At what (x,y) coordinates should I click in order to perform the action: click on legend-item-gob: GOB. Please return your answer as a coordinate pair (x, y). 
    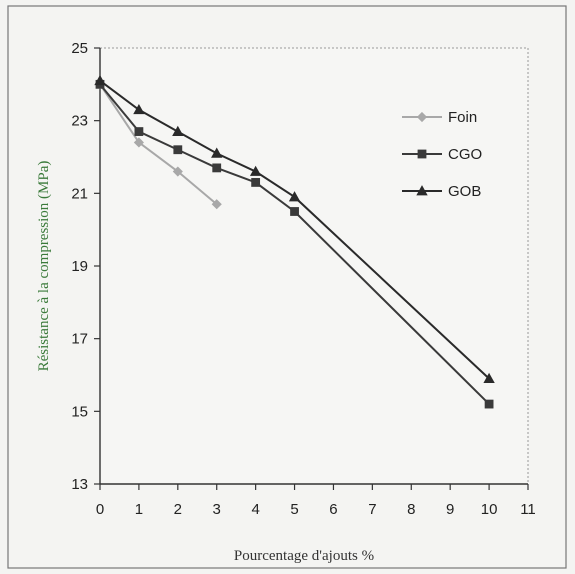
    Looking at the image, I should click on (441, 191).